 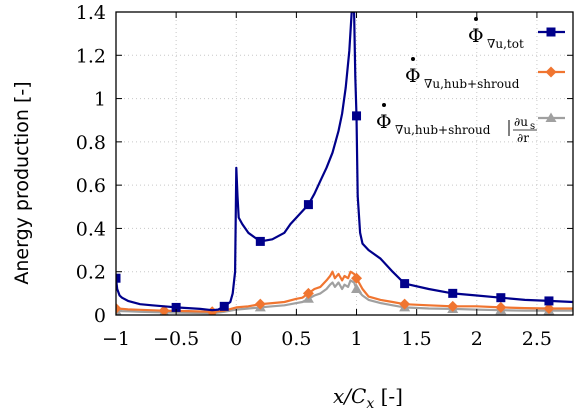 What do you see at coordinates (417, 339) in the screenshot?
I see `x-tick-label: 1.5` at bounding box center [417, 339].